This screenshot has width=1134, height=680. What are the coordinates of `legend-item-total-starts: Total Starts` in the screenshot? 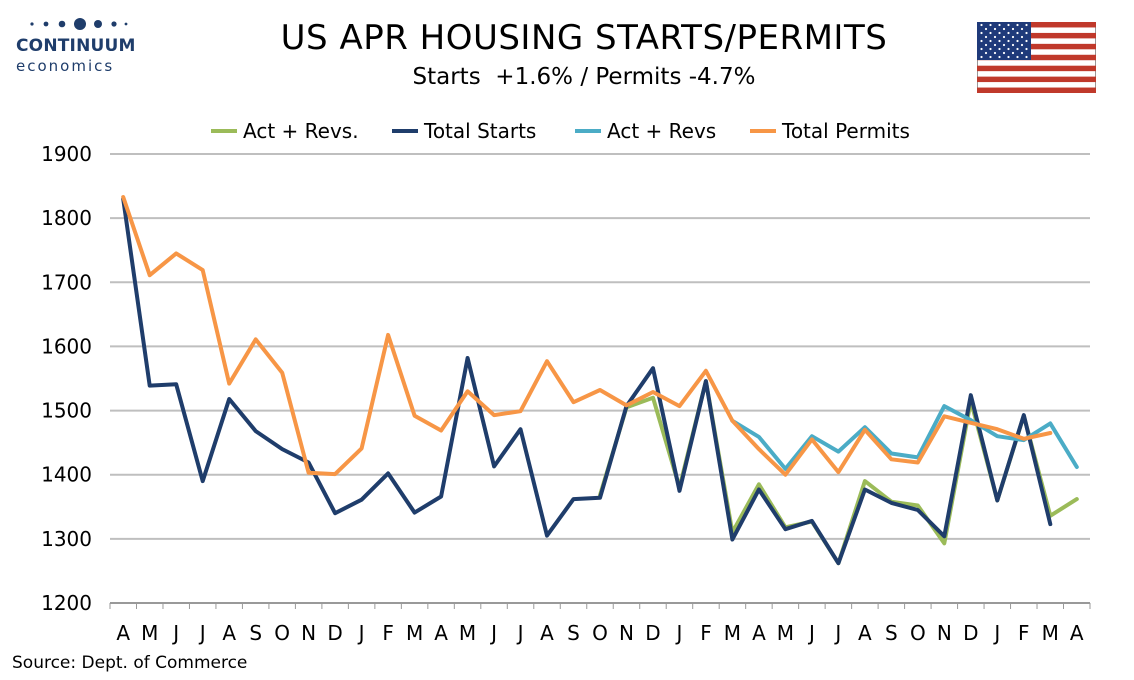 It's located at (464, 131).